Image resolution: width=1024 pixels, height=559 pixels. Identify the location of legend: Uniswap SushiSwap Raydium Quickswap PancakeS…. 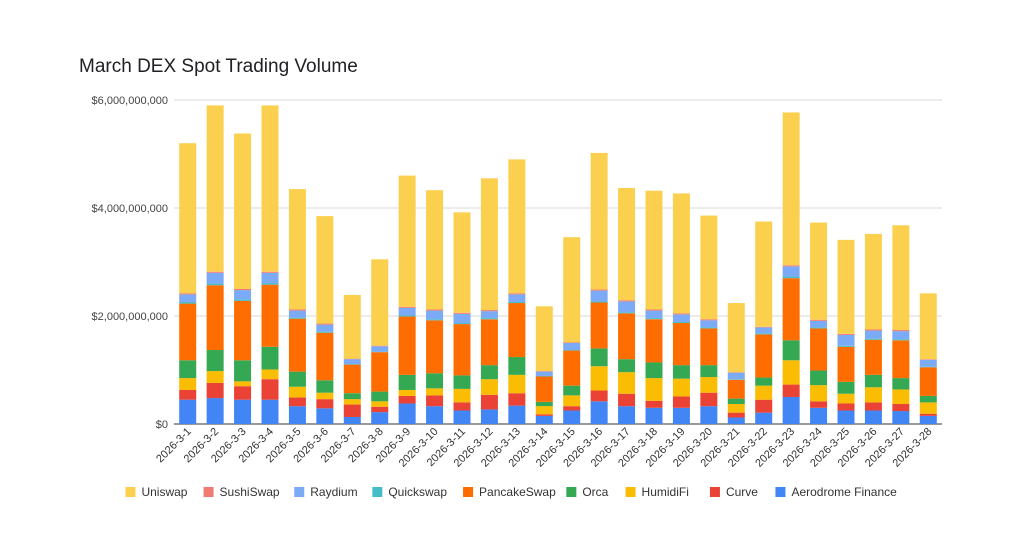
(511, 492).